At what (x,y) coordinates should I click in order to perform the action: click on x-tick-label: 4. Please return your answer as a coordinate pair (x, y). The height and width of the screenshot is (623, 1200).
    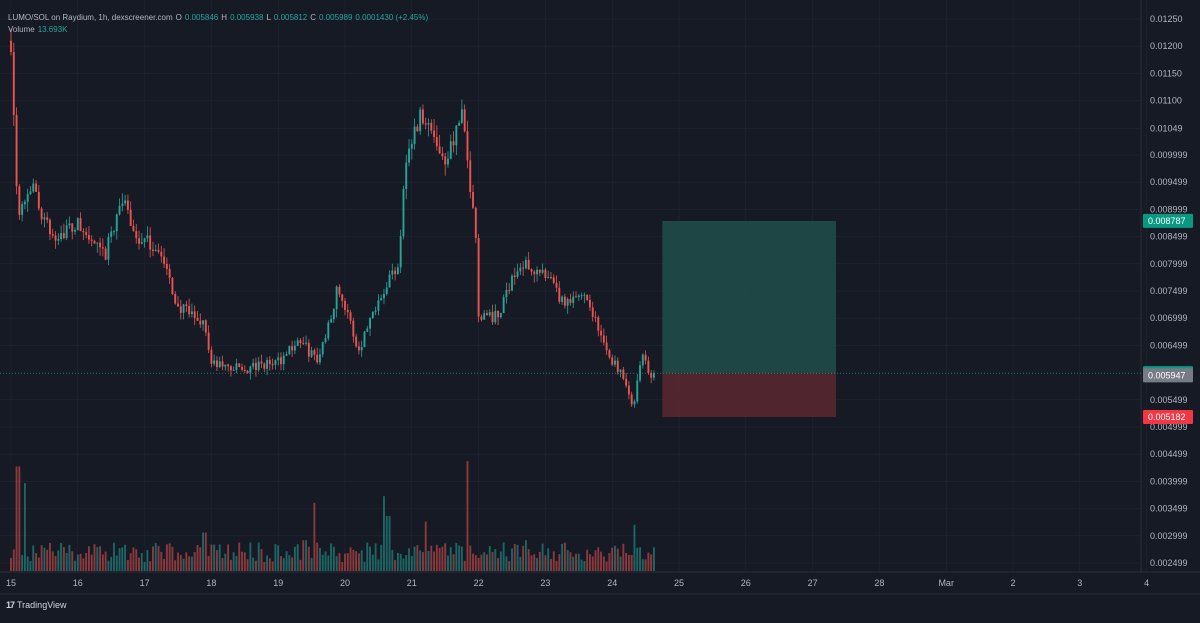
    Looking at the image, I should click on (1146, 583).